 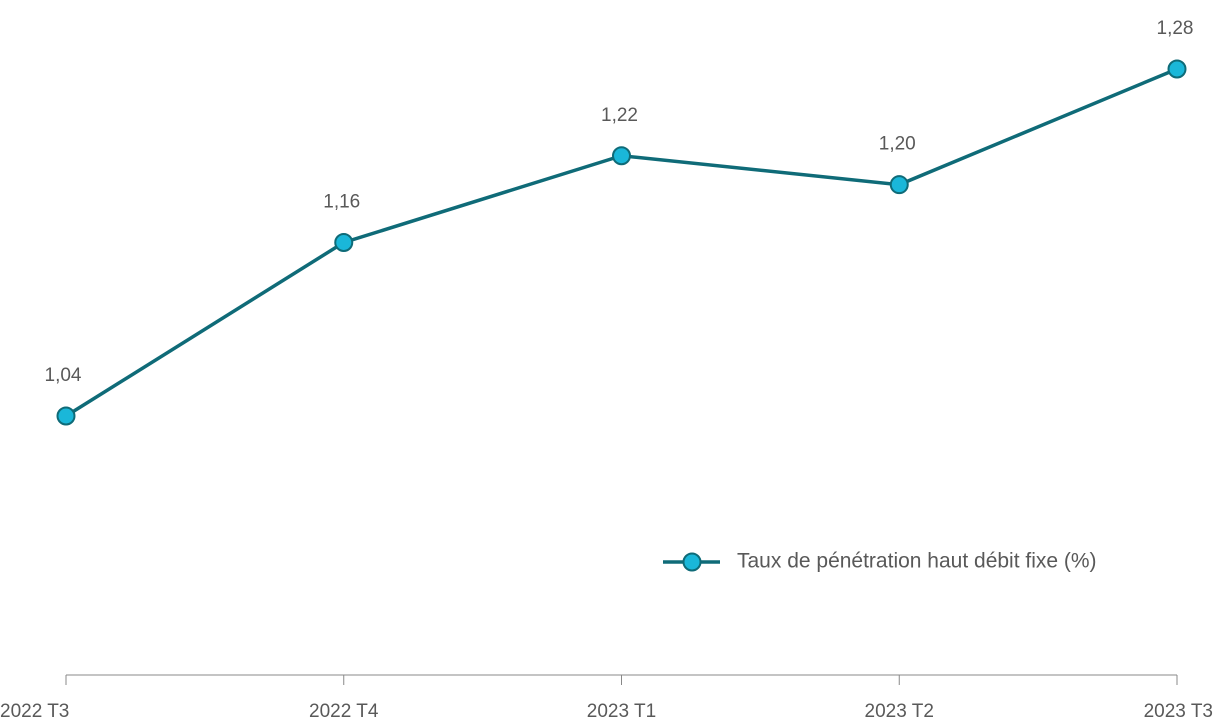 I want to click on data-label: 1,04, so click(x=63, y=375).